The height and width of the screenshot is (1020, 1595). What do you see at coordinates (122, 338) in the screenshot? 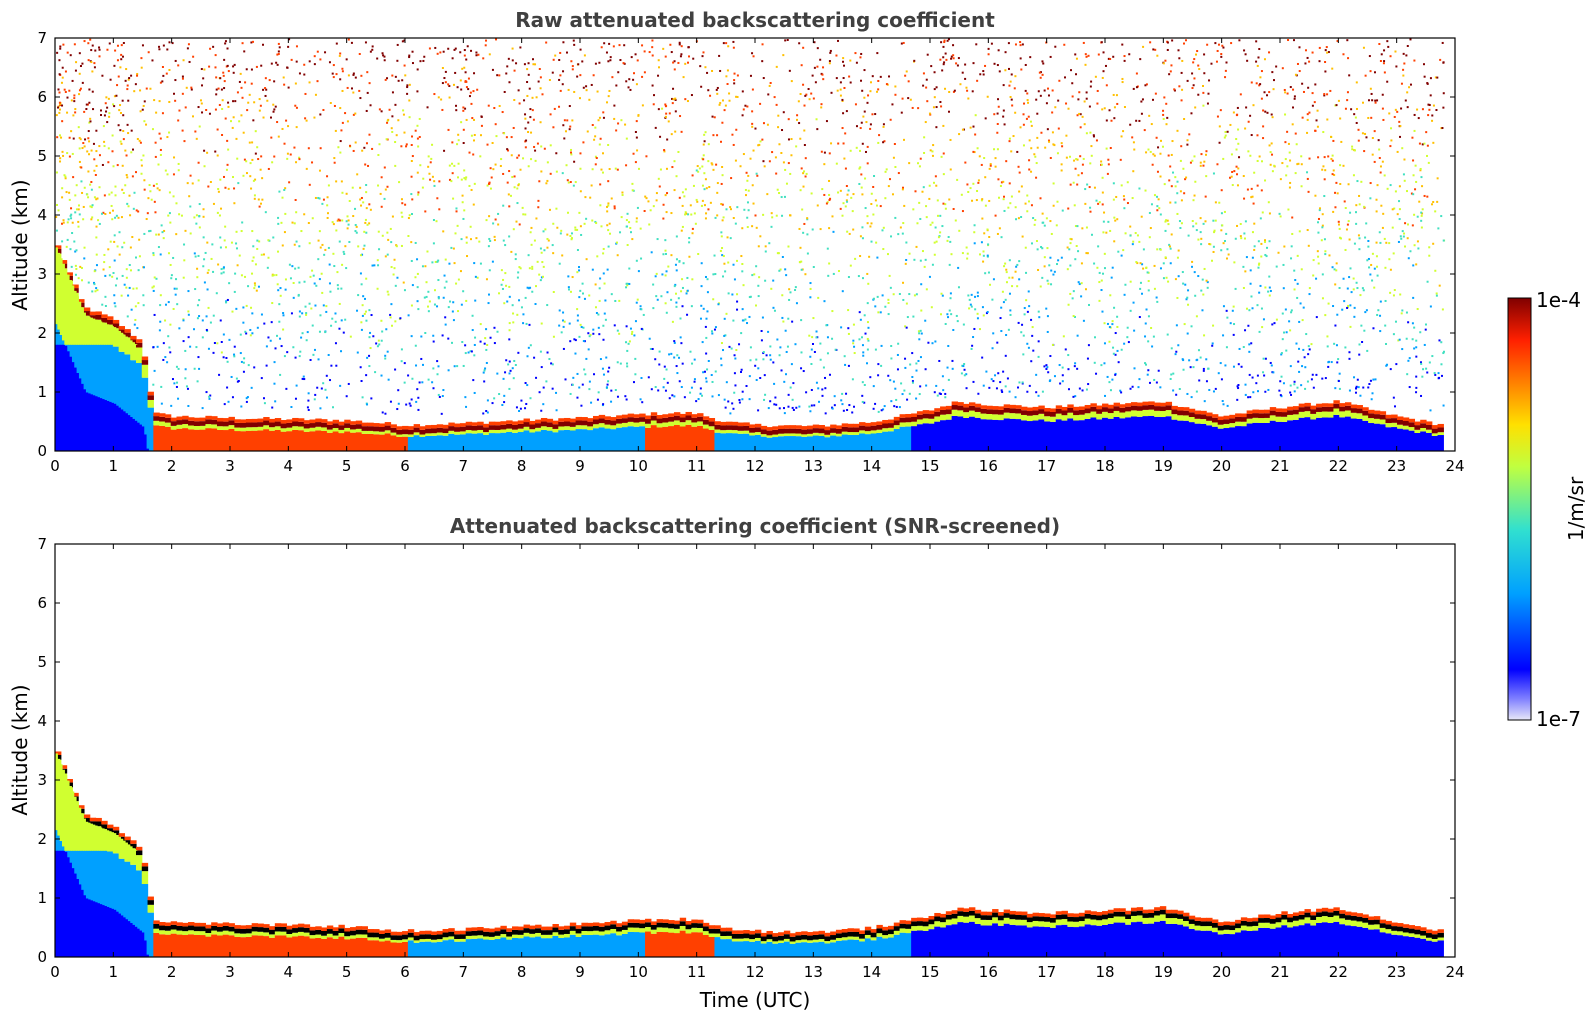
I see `raw-residual-layer` at bounding box center [122, 338].